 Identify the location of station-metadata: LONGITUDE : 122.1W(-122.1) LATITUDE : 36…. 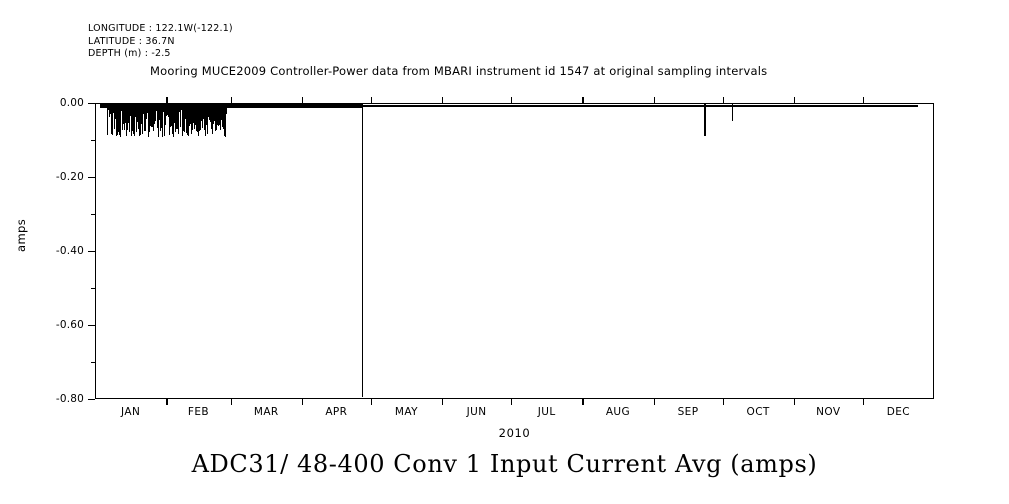
(160, 42).